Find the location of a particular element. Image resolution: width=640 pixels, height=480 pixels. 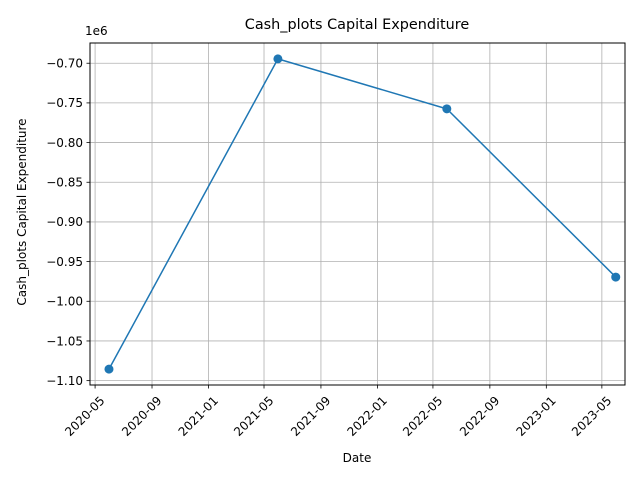

x-tick-label: 2020-09 is located at coordinates (141, 416).